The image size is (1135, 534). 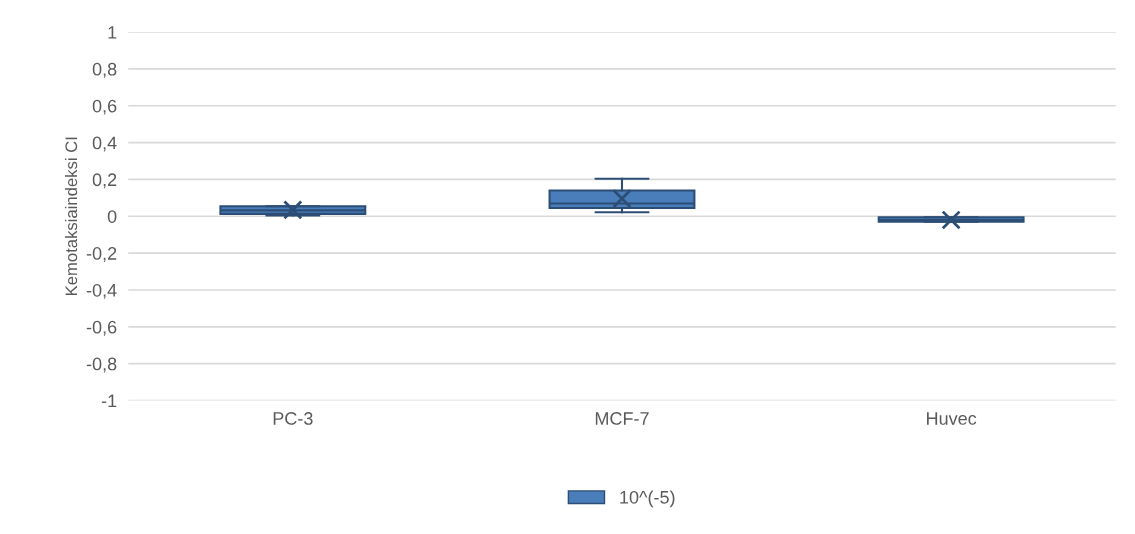 What do you see at coordinates (109, 401) in the screenshot?
I see `y-tick-label: -1` at bounding box center [109, 401].